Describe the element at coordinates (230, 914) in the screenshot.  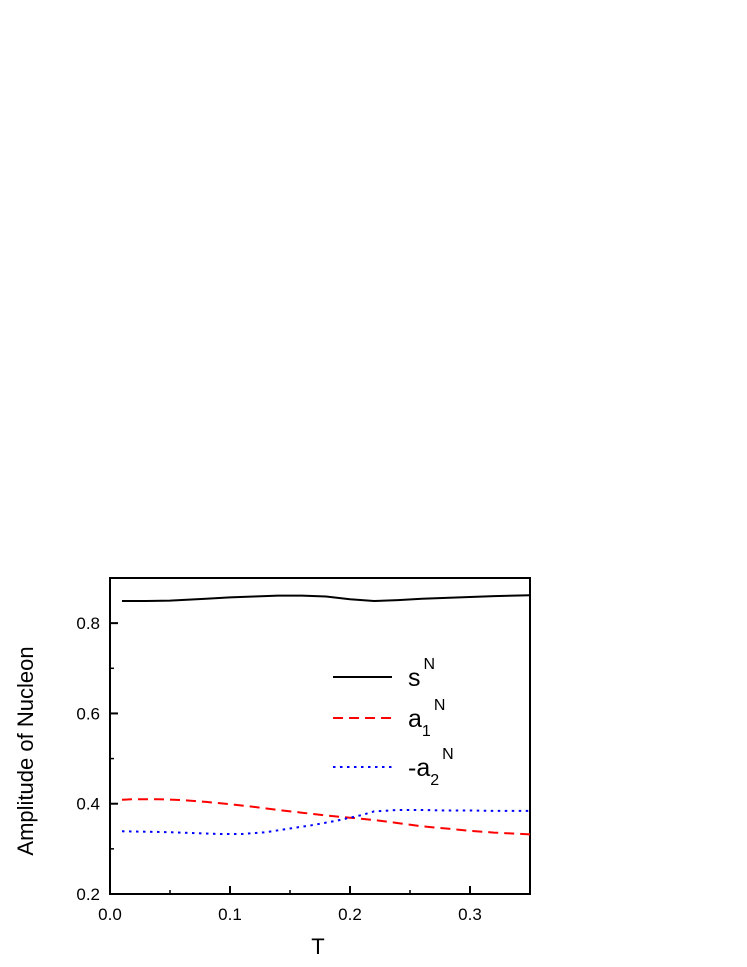
I see `x-tick-label: 0.1` at that location.